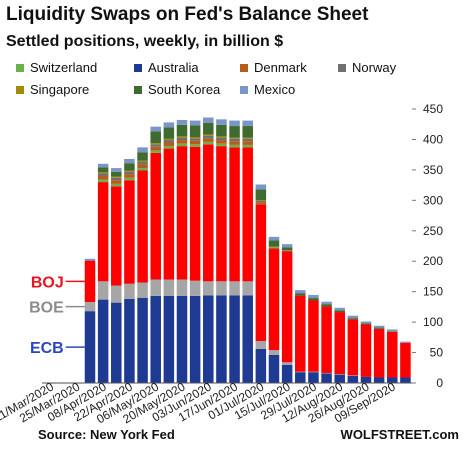 This screenshot has width=473, height=452. What do you see at coordinates (173, 67) in the screenshot?
I see `legend-label: Australia` at bounding box center [173, 67].